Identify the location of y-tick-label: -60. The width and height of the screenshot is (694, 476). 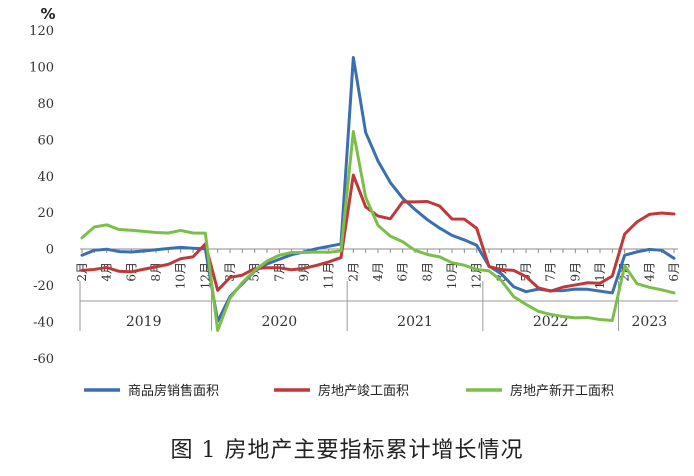
(43, 359).